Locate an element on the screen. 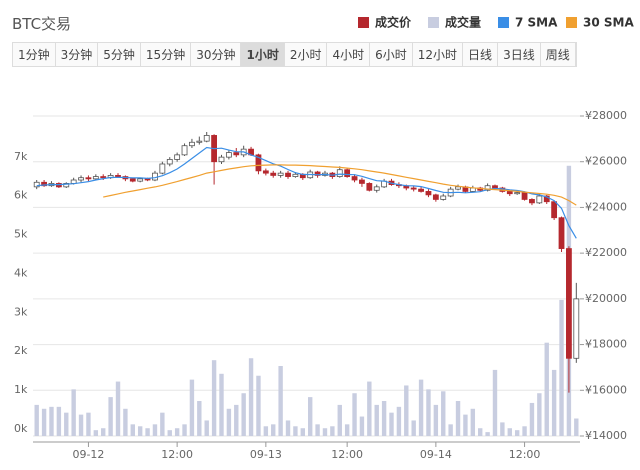 The width and height of the screenshot is (640, 470). interval-button: 30分钟 is located at coordinates (216, 54).